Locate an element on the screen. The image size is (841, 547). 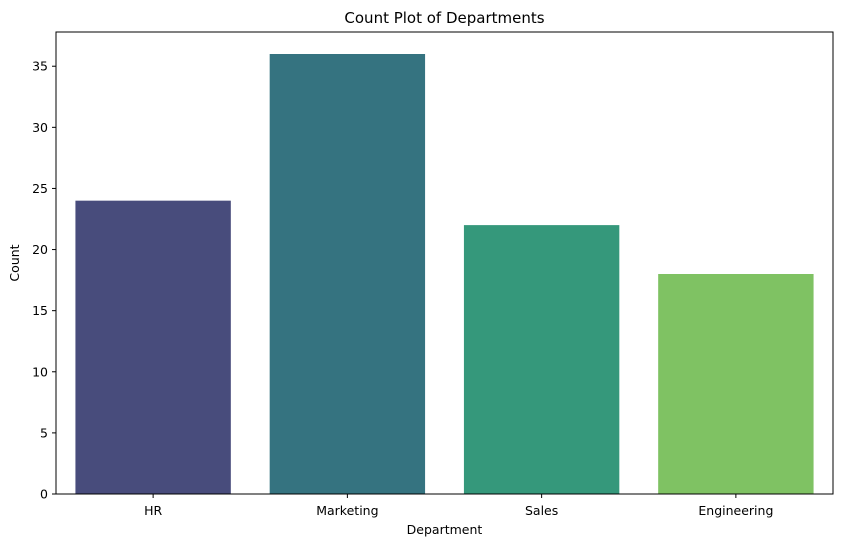
x-tick-label: Marketing is located at coordinates (347, 510).